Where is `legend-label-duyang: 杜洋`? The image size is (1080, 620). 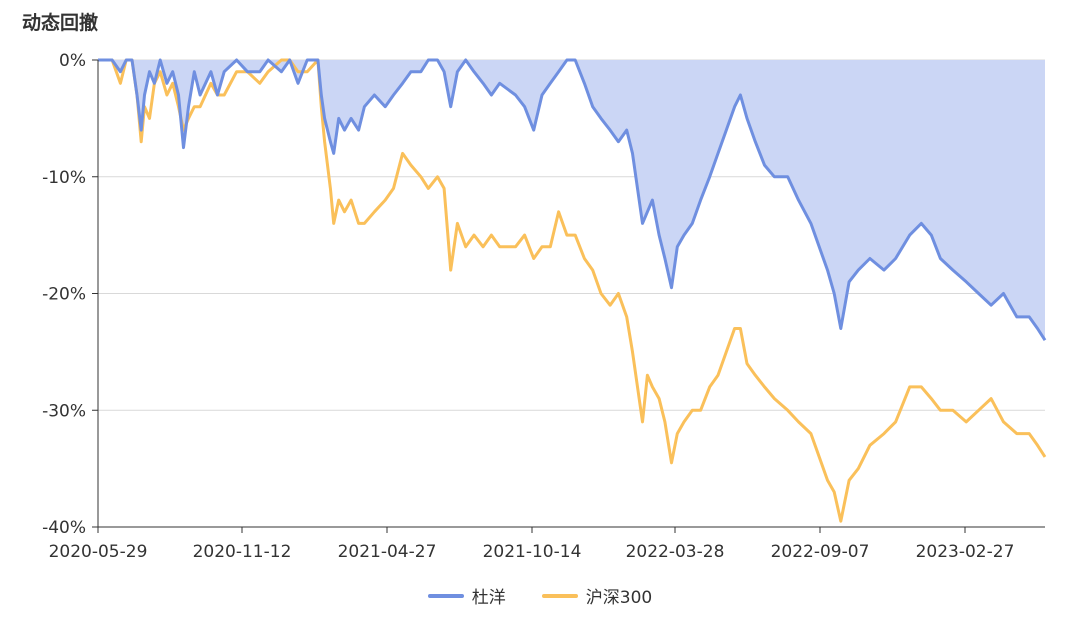
legend-label-duyang: 杜洋 is located at coordinates (488, 598).